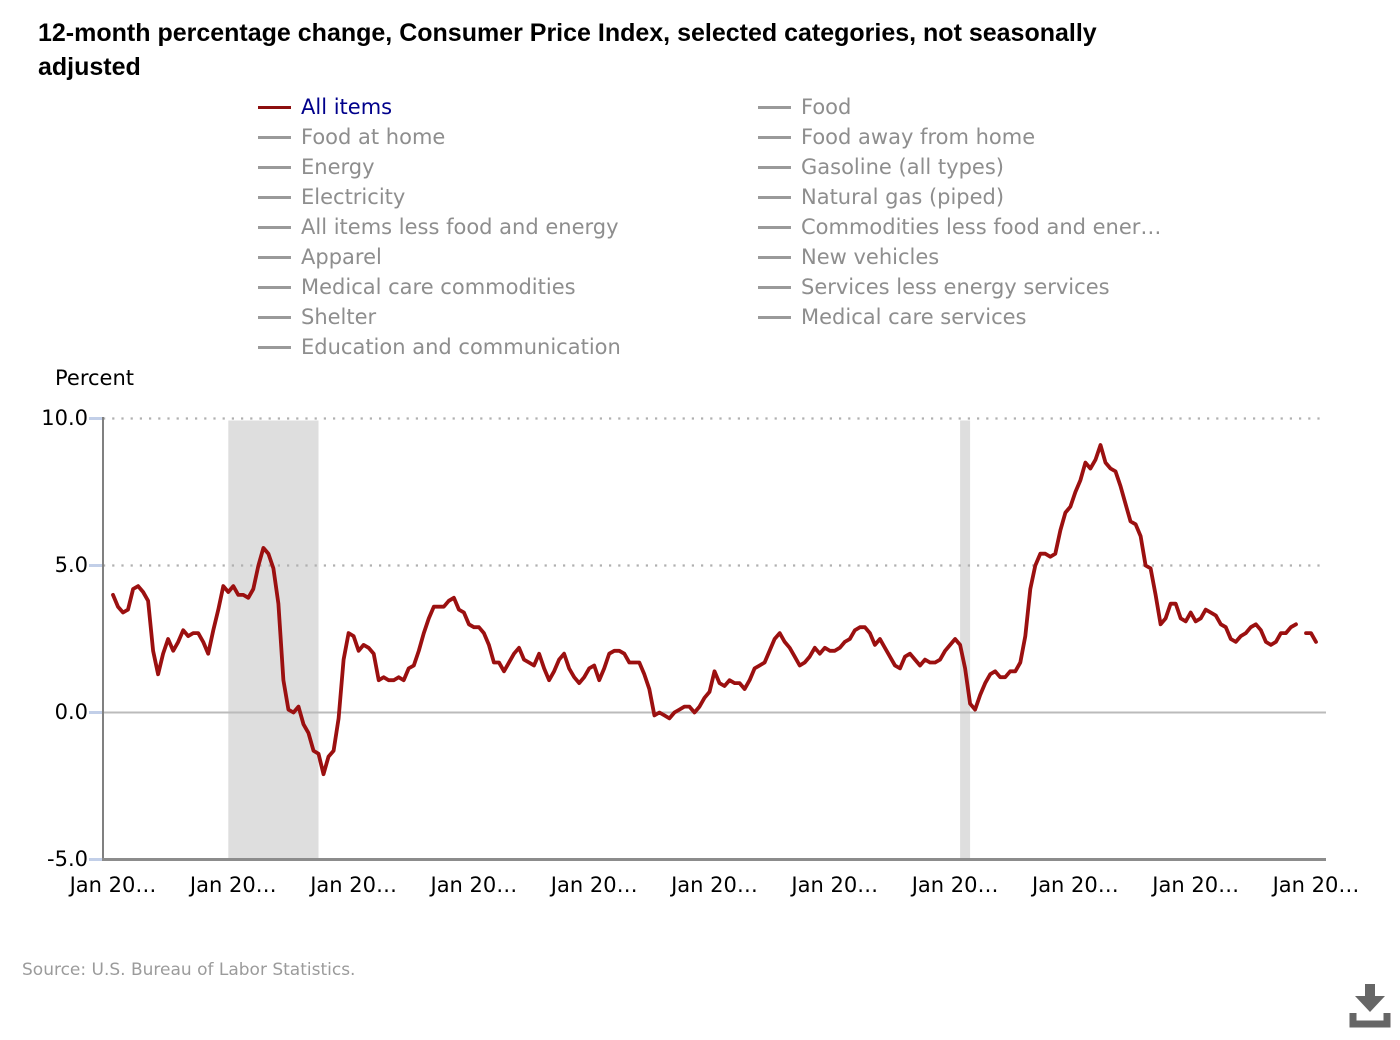 Image resolution: width=1400 pixels, height=1040 pixels. I want to click on legend-item-label: All items less food and energy, so click(460, 227).